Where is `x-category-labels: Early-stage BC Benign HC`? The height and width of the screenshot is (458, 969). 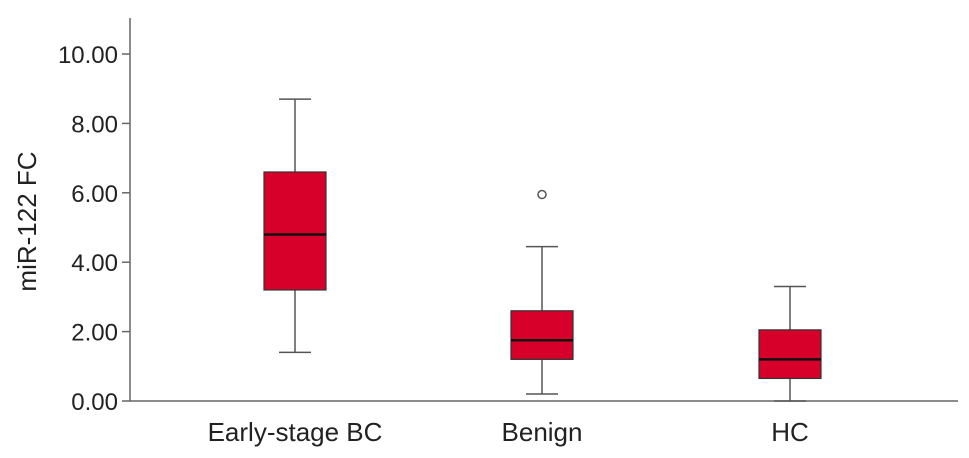 x-category-labels: Early-stage BC Benign HC is located at coordinates (508, 432).